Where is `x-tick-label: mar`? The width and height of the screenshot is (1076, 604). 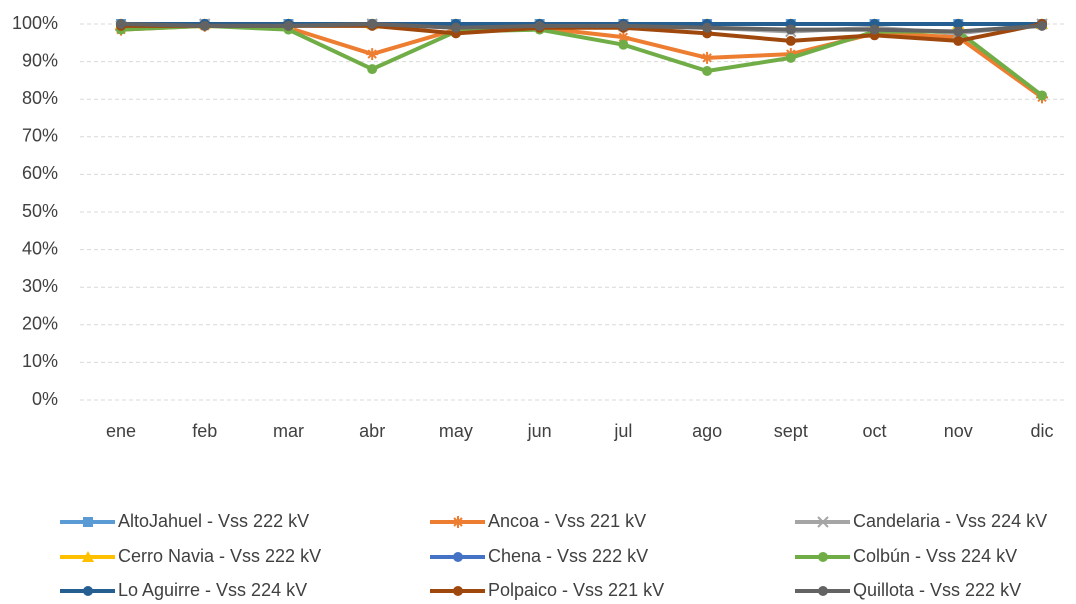
x-tick-label: mar is located at coordinates (288, 431).